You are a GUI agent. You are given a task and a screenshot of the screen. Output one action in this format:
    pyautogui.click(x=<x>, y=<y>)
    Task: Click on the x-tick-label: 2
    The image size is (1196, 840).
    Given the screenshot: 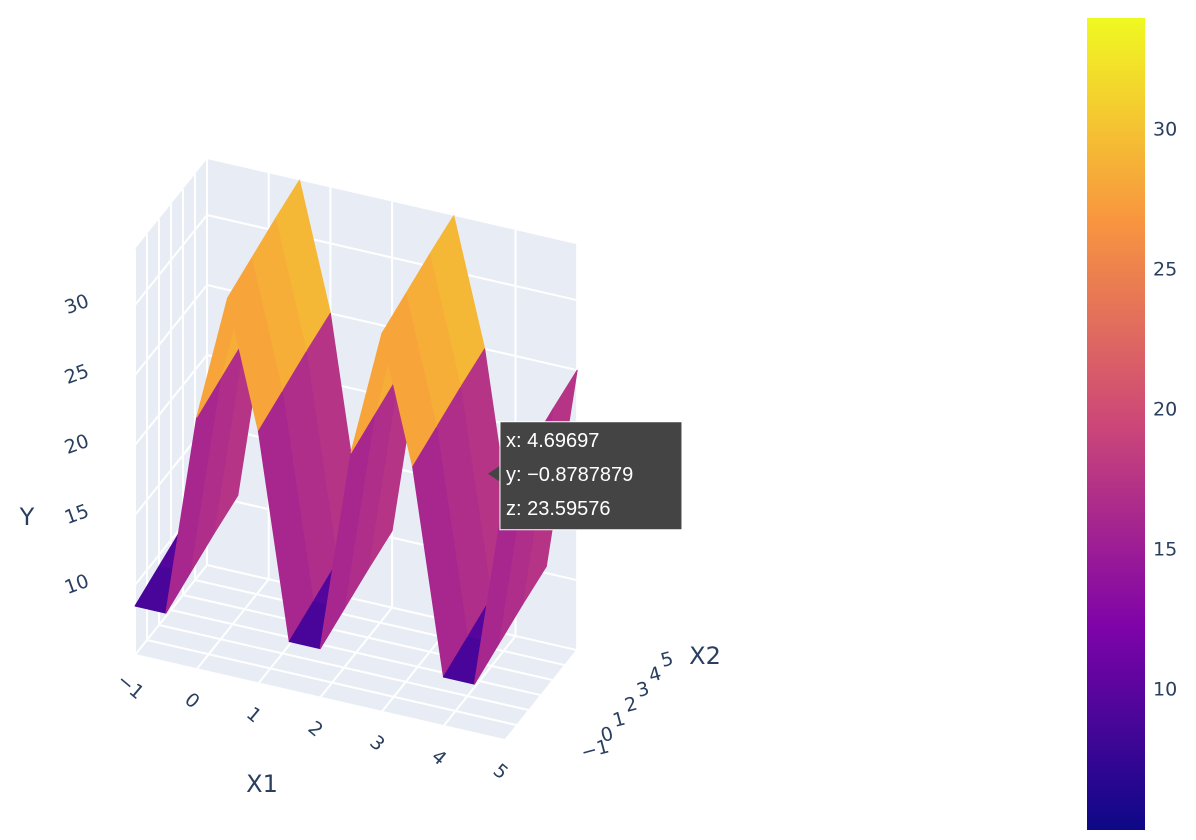 What is the action you would take?
    pyautogui.click(x=315, y=729)
    